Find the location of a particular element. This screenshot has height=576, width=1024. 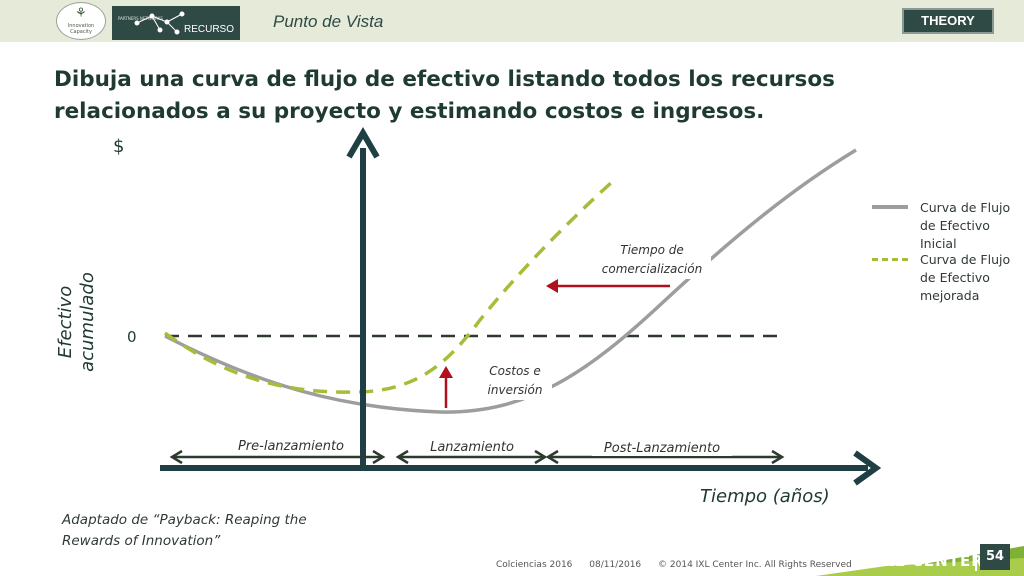

badge-network-text: PARTNERS NETWORKS is located at coordinates (140, 18).